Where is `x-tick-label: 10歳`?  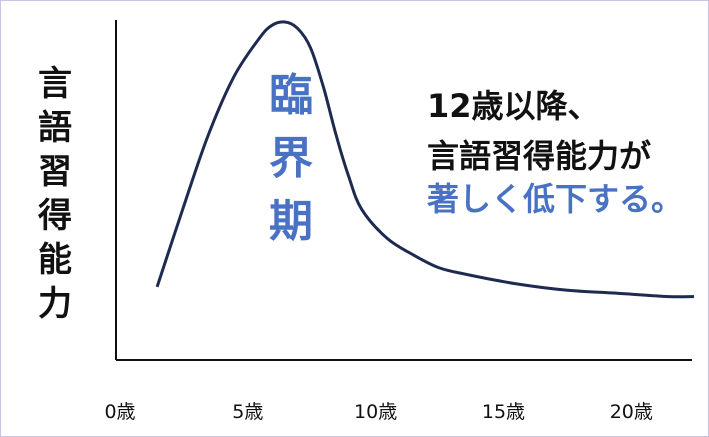 x-tick-label: 10歳 is located at coordinates (375, 412).